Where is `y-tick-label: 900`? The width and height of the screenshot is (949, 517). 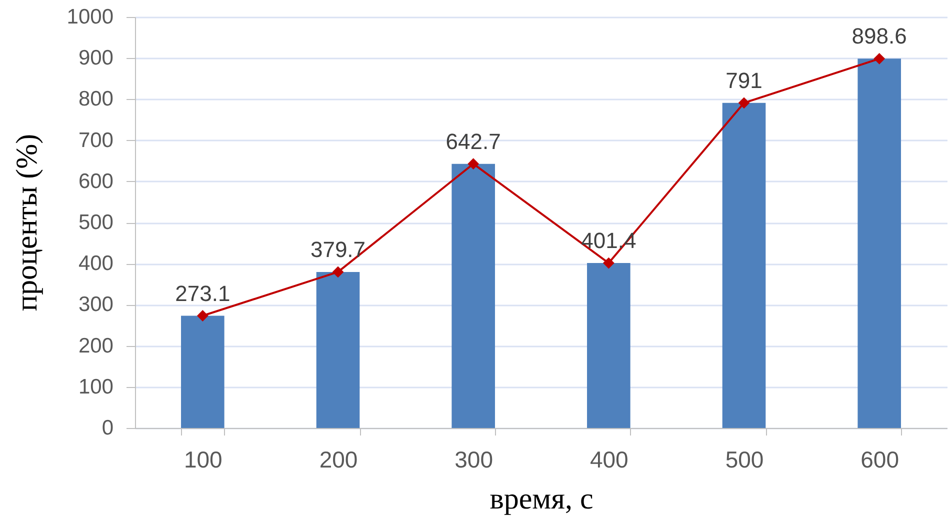 y-tick-label: 900 is located at coordinates (96, 58).